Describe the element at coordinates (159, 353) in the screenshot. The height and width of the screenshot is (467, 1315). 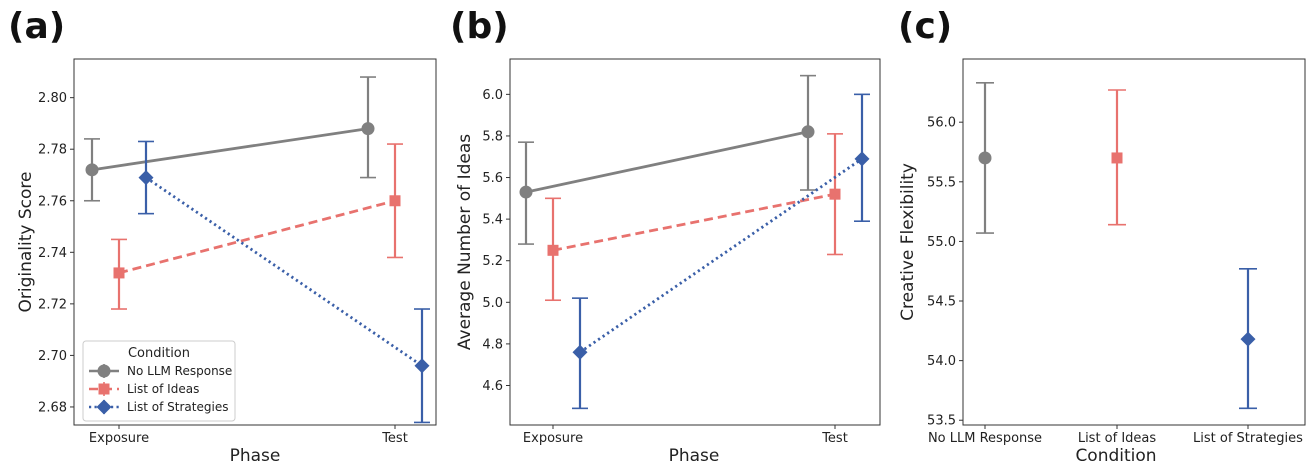
I see `legend-title: Condition` at that location.